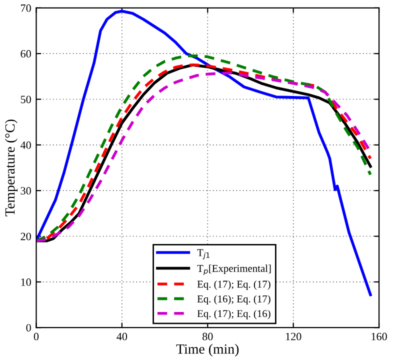  What do you see at coordinates (26, 8) in the screenshot?
I see `y-tick-label: 70` at bounding box center [26, 8].